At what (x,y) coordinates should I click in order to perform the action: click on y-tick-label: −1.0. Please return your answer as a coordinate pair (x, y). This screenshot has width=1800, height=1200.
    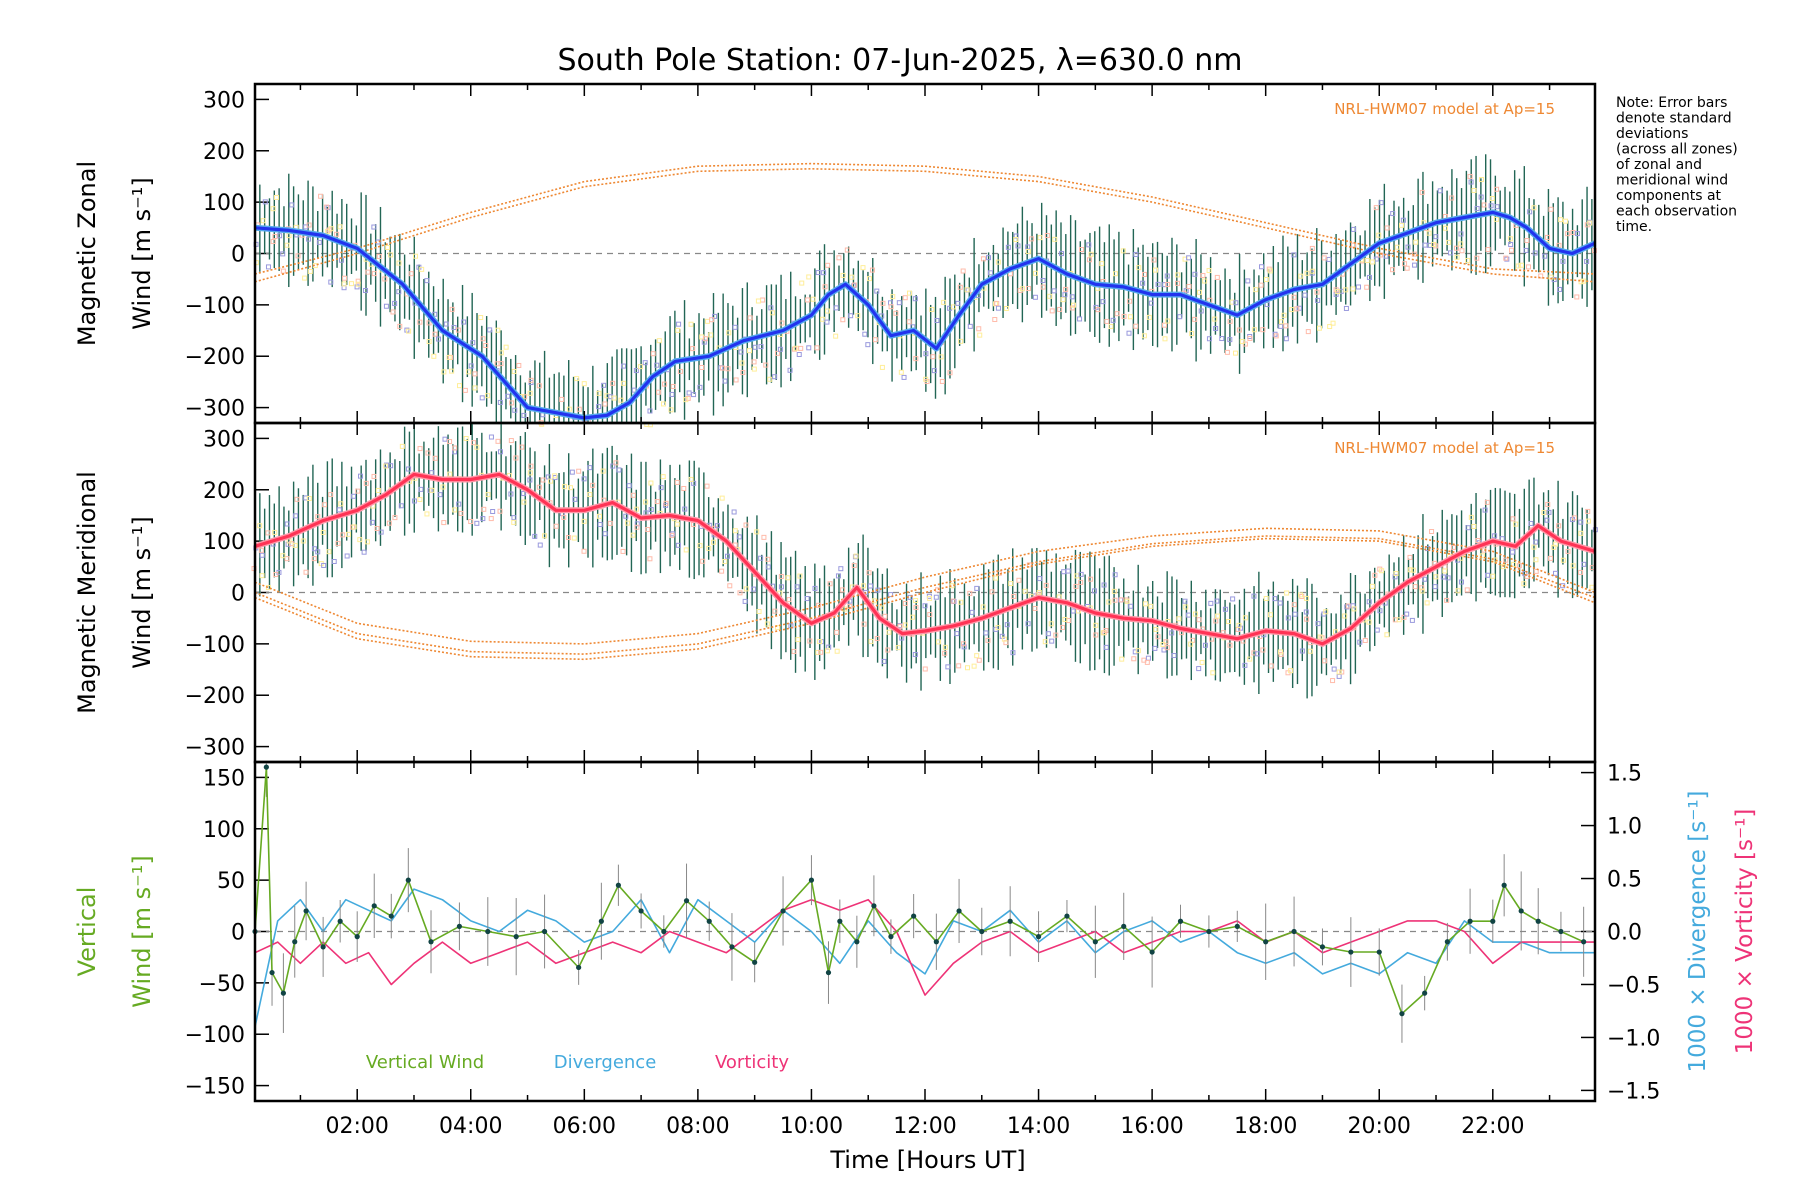
    Looking at the image, I should click on (1633, 1038).